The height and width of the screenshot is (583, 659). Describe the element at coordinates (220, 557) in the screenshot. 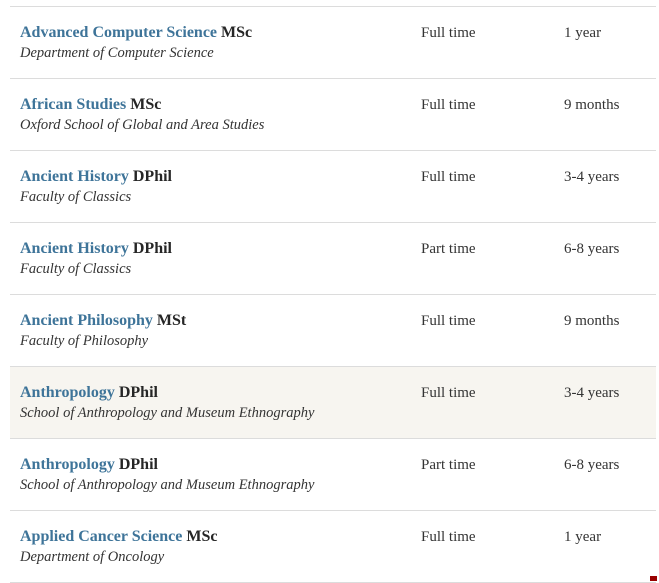

I see `department-label: Department of Oncology` at that location.